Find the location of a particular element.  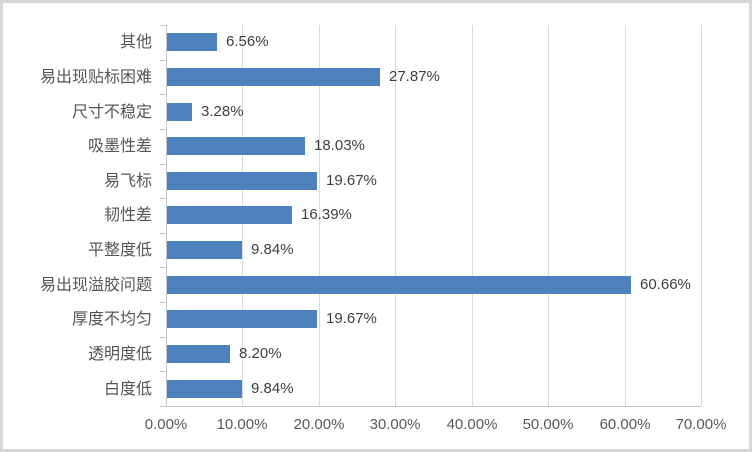

category-label: 平整度低 is located at coordinates (119, 249).